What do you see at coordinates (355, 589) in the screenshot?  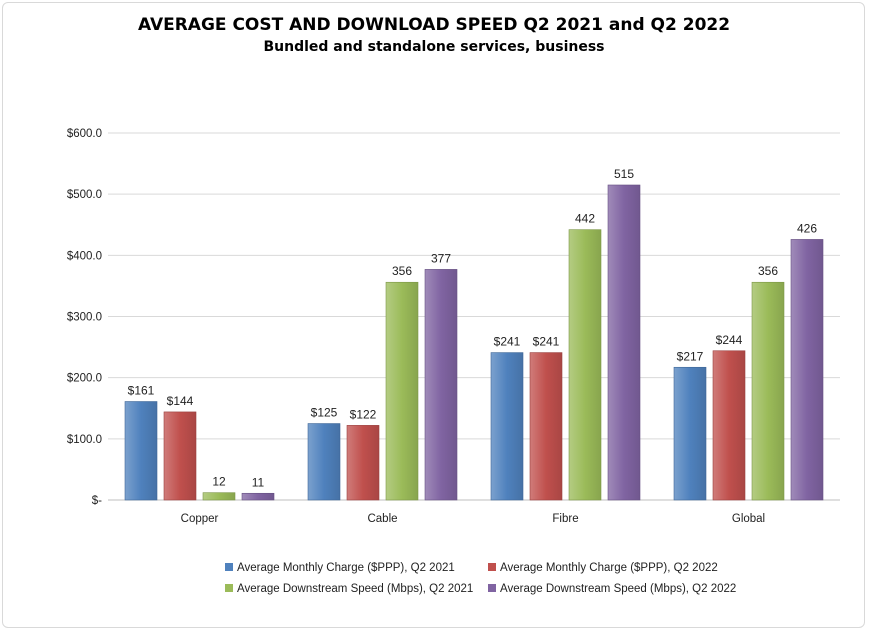 I see `legend-label: Average Downstream Speed (Mbps), Q2 2021` at bounding box center [355, 589].